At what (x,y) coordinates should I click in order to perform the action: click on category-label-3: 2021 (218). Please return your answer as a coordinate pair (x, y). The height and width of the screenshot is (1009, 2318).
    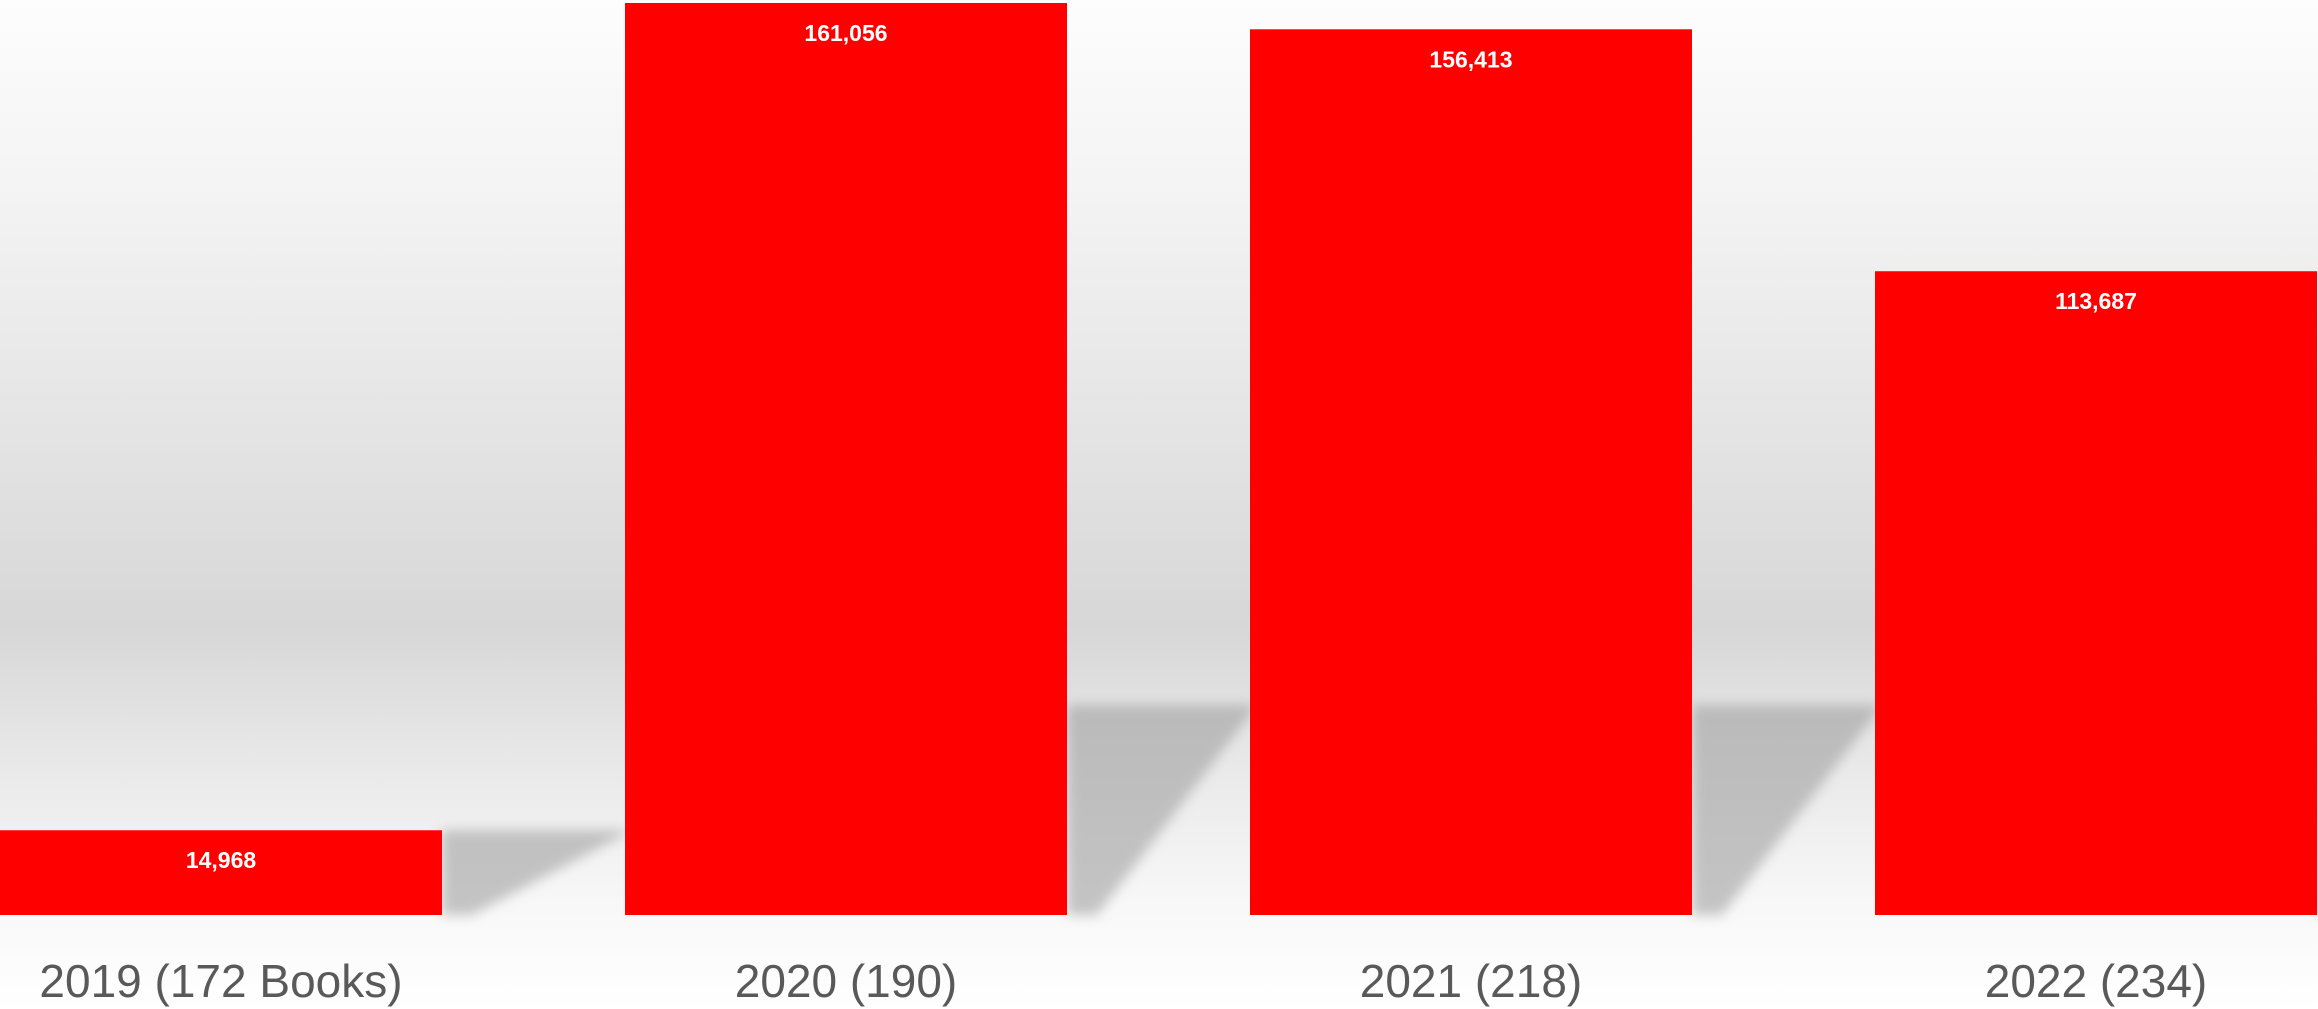
    Looking at the image, I should click on (1471, 981).